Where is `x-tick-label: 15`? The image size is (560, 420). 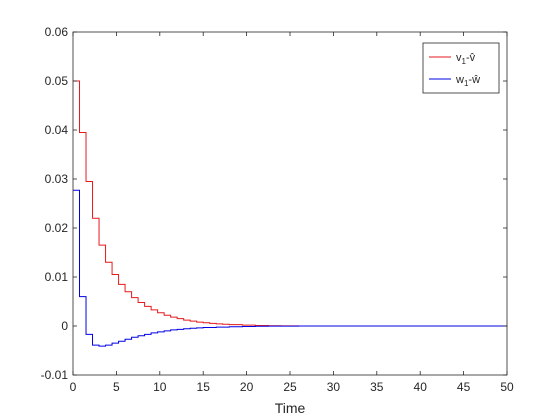
x-tick-label: 15 is located at coordinates (204, 387).